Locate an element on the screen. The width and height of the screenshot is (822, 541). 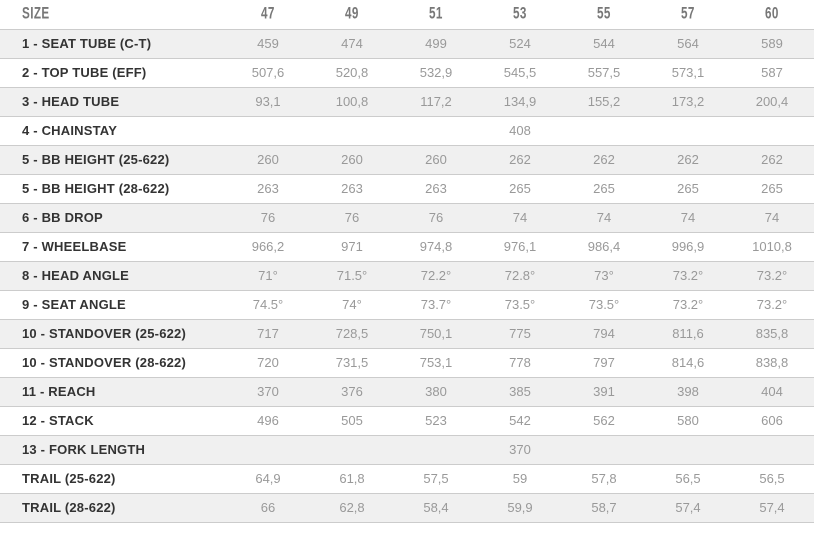
row-label: 9 - SEAT ANGLE is located at coordinates (74, 304).